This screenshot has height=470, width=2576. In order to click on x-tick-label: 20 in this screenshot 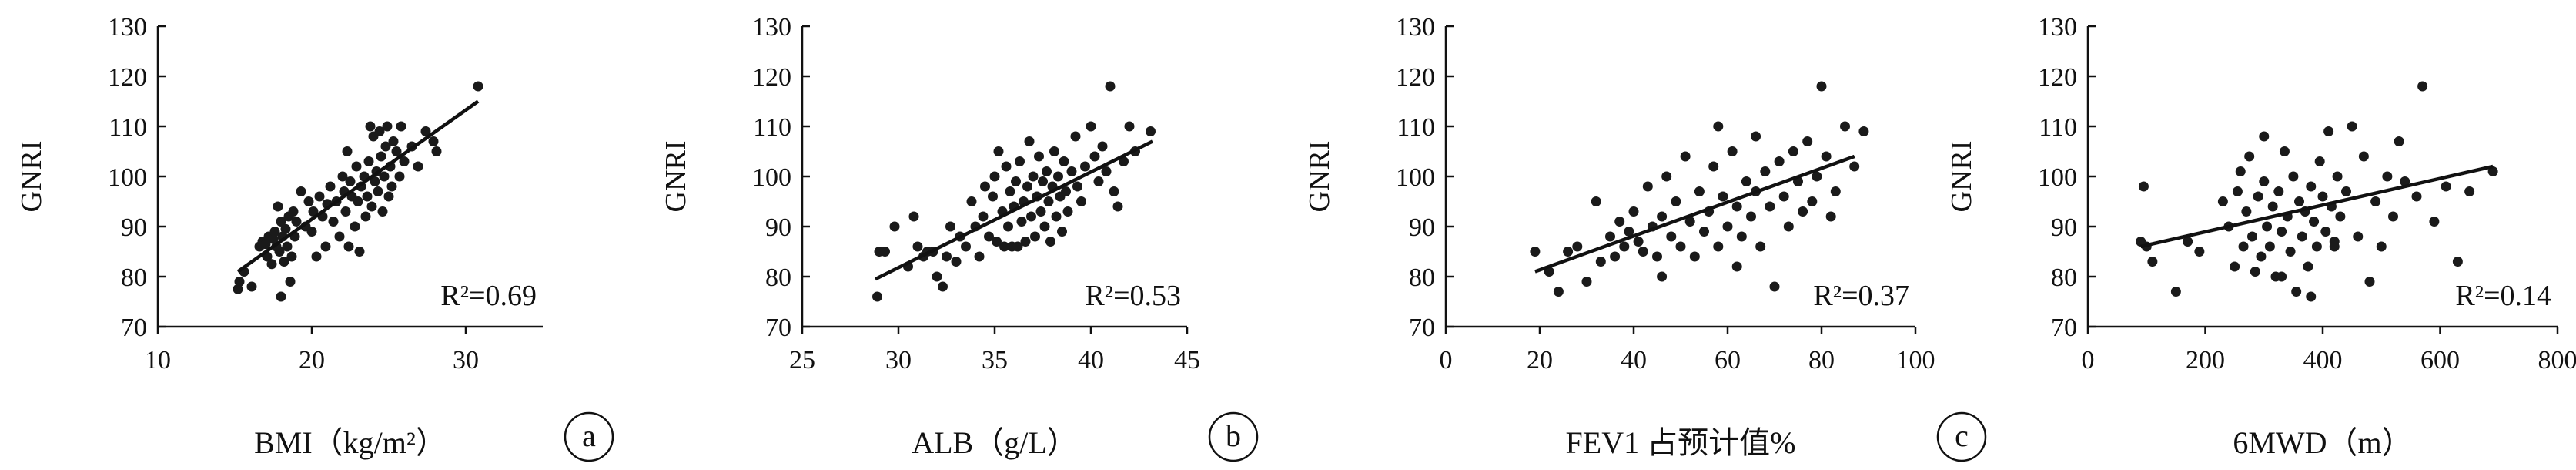, I will do `click(312, 360)`.